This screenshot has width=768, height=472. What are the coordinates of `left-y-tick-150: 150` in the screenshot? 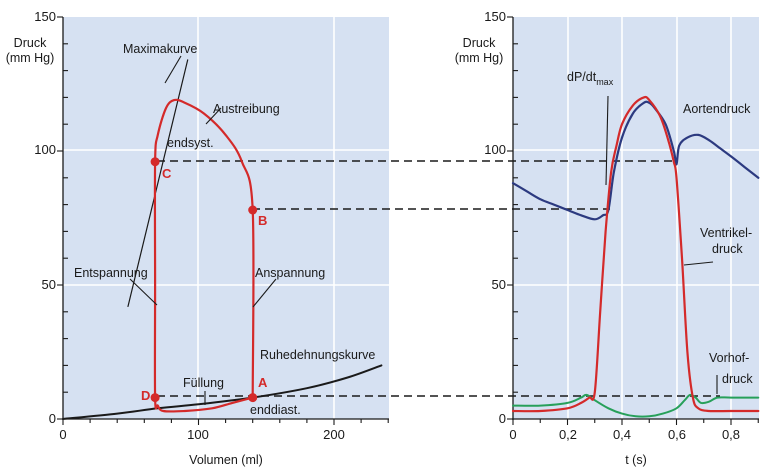 It's located at (45, 16).